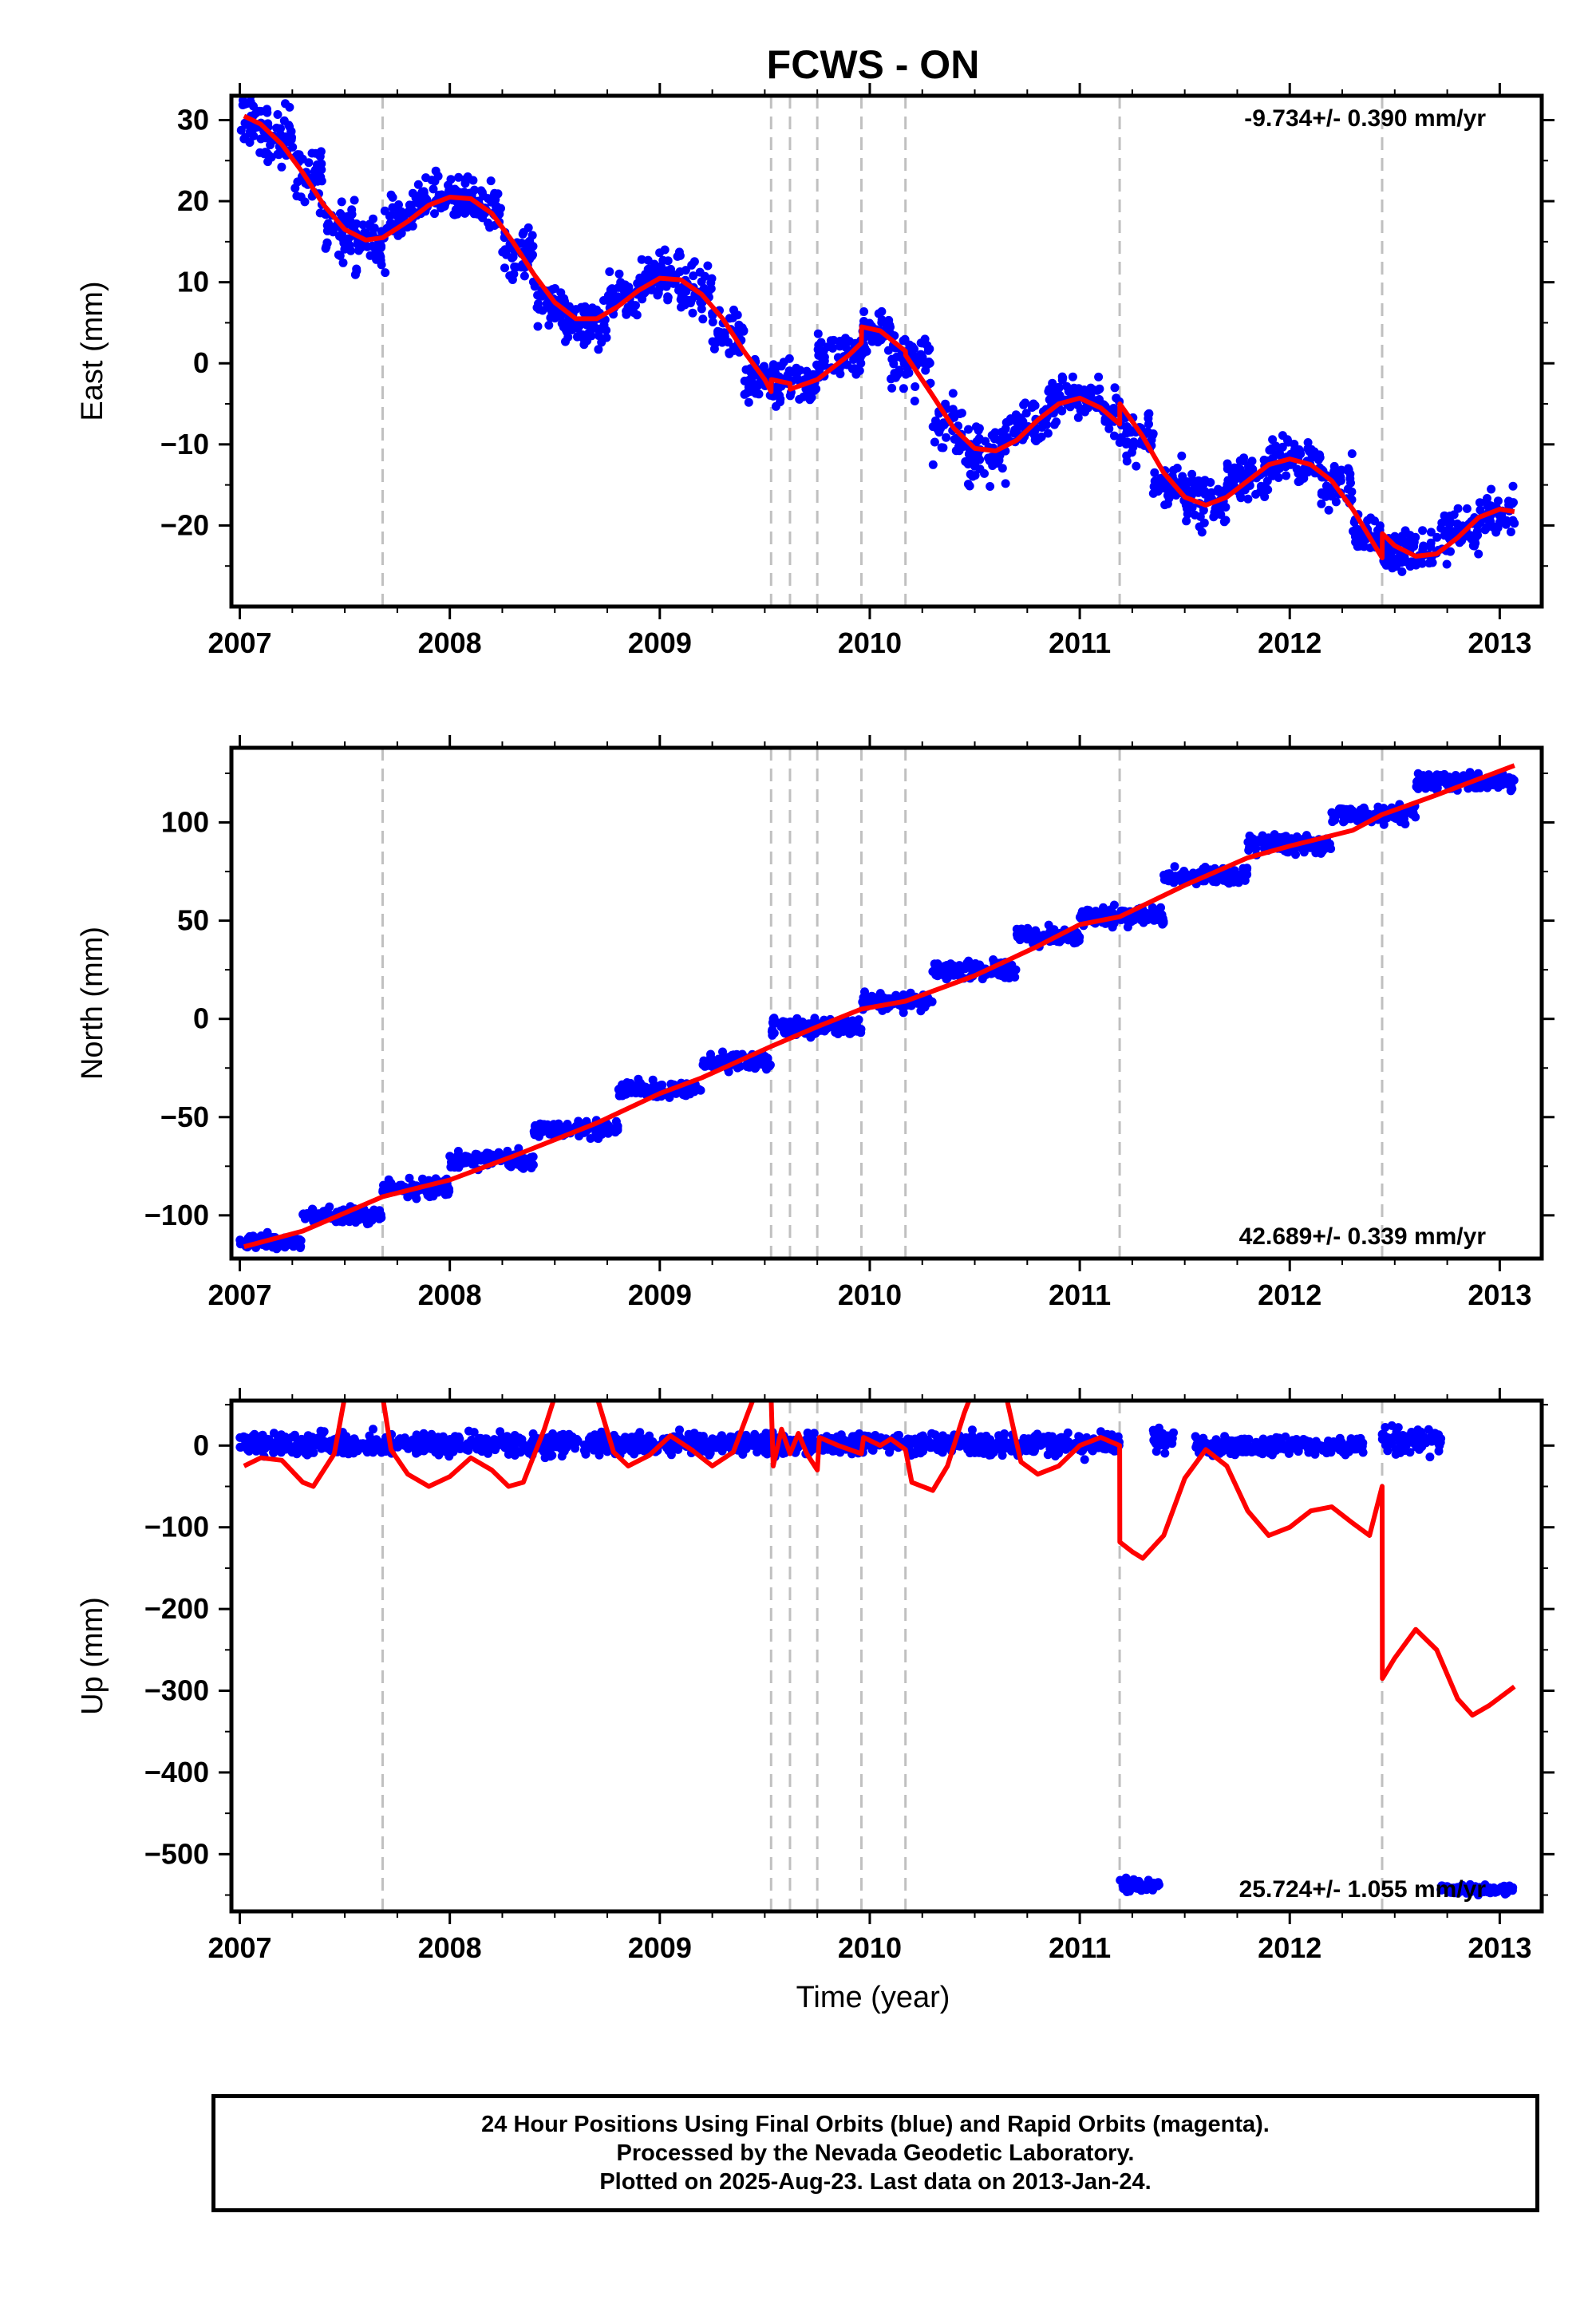  Describe the element at coordinates (92, 1003) in the screenshot. I see `y-axis-title: North (mm)` at that location.